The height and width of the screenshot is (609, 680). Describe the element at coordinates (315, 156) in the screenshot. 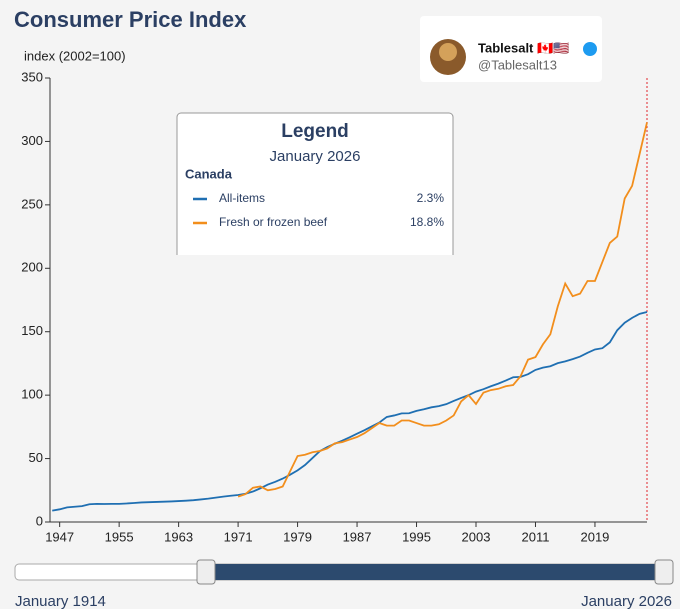

I see `legend-date: January 2026` at that location.